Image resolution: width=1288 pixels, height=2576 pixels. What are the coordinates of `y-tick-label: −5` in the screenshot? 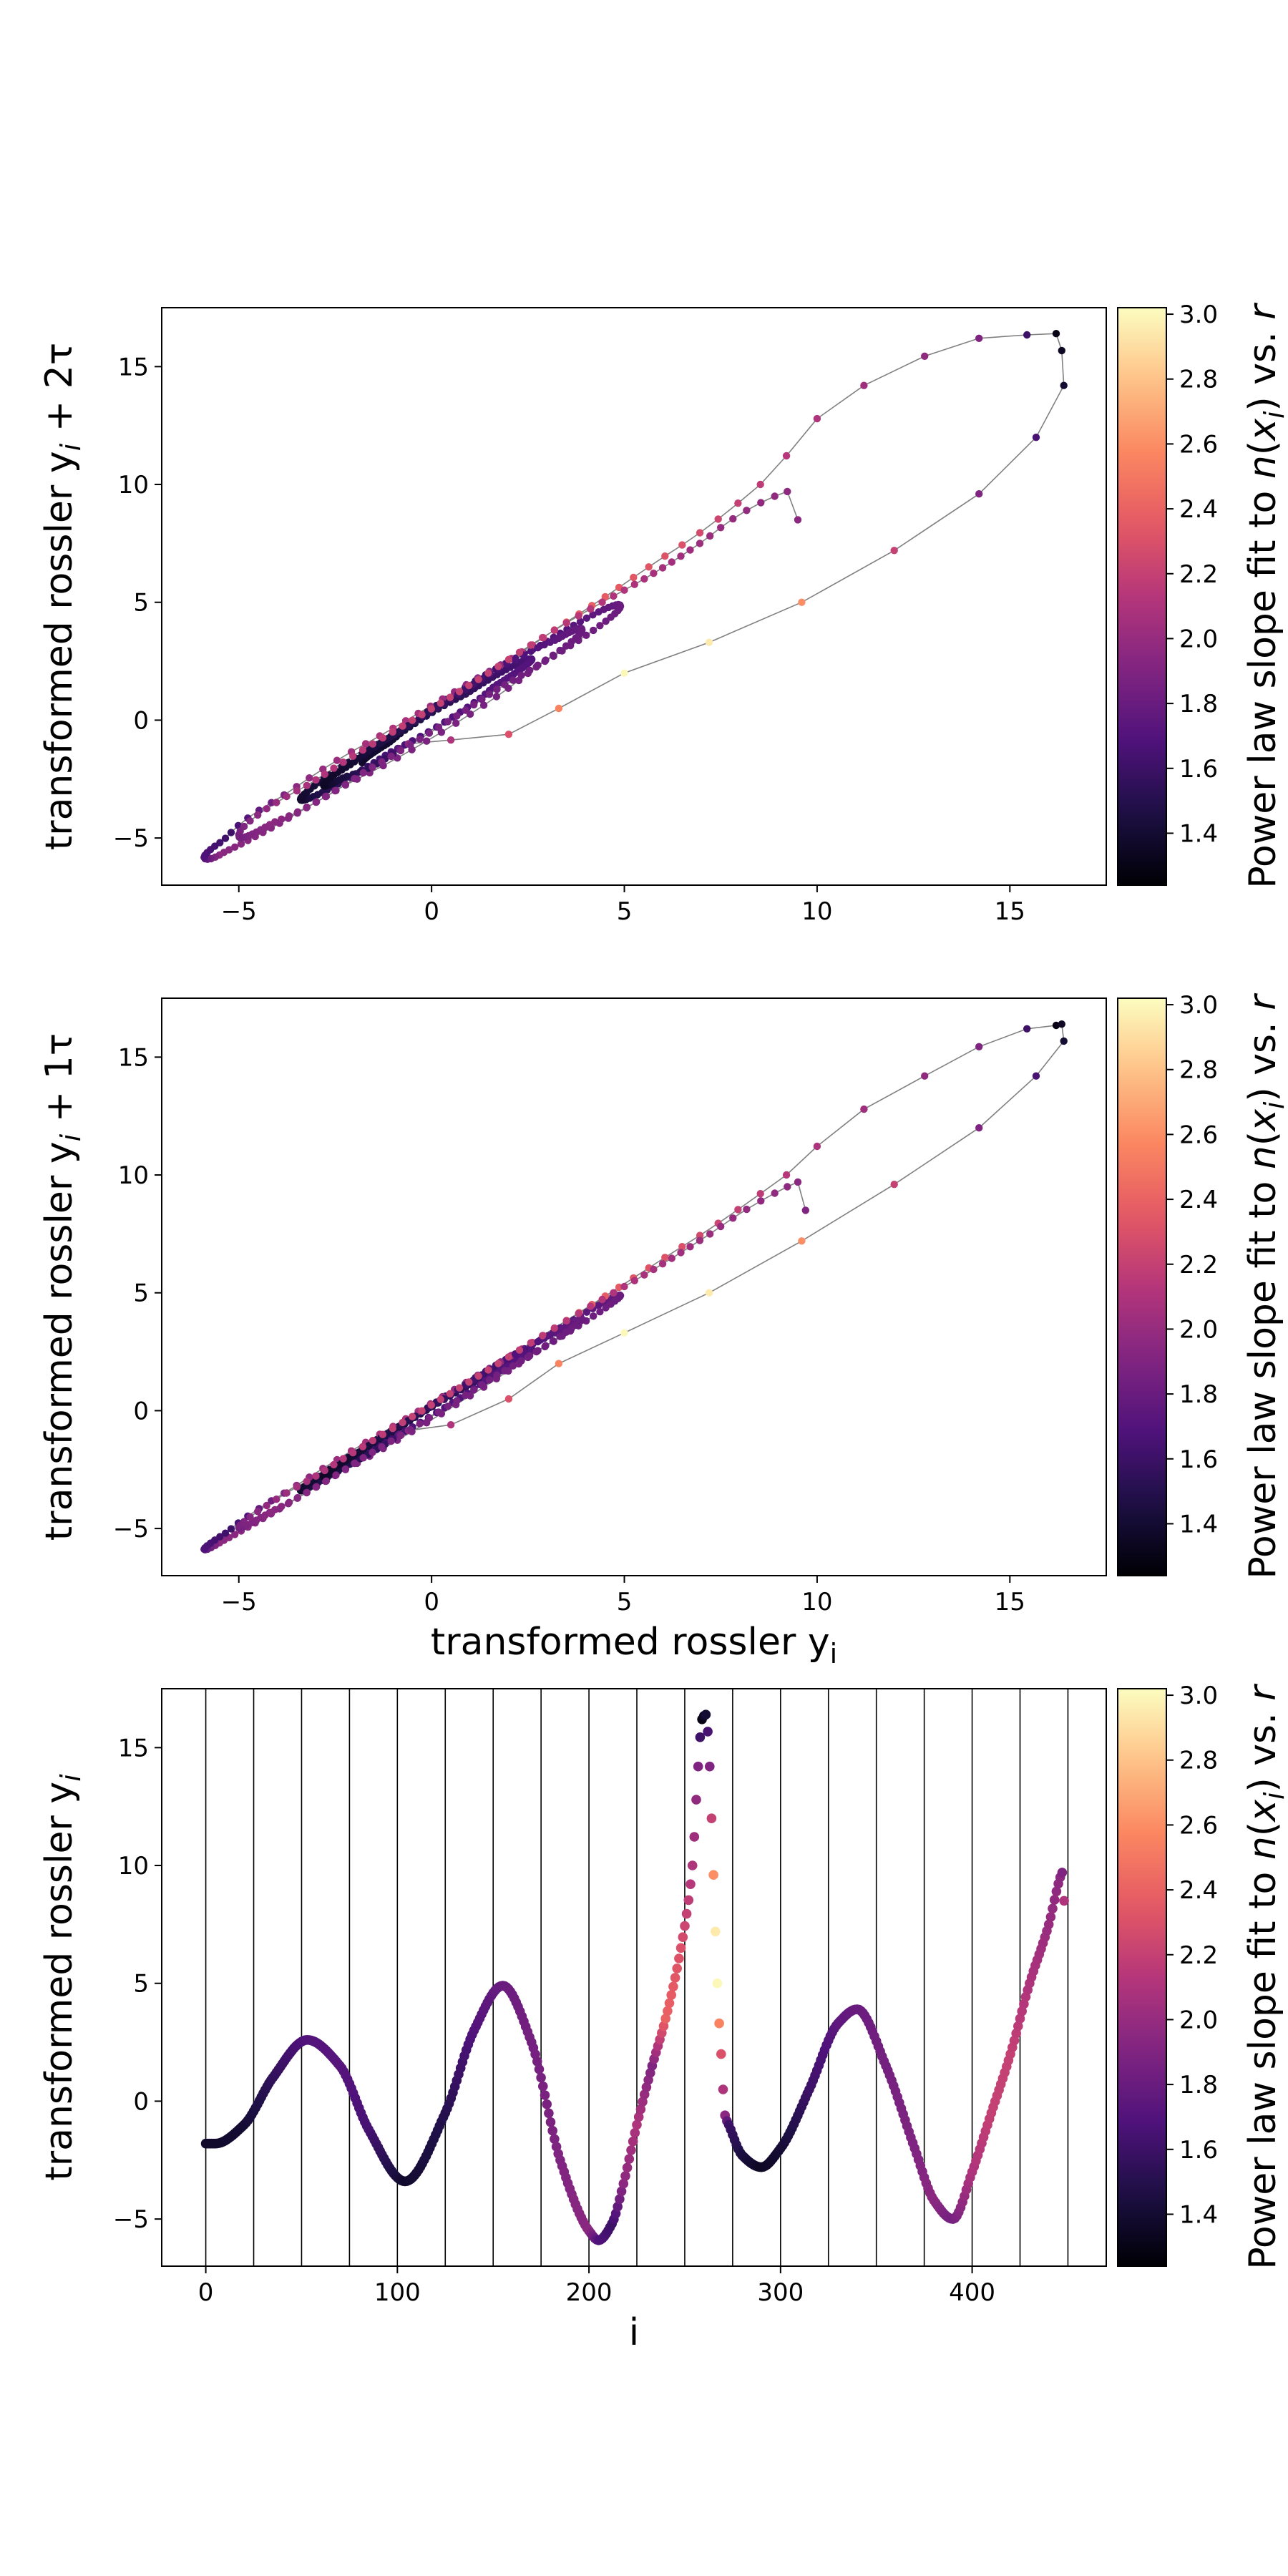 It's located at (131, 2219).